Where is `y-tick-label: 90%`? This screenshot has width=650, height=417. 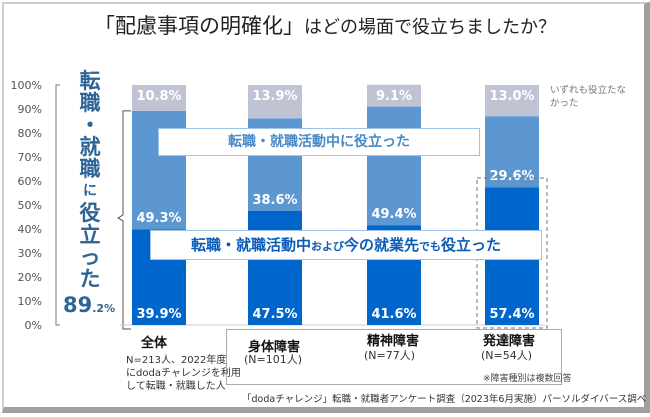 y-tick-label: 90% is located at coordinates (30, 109).